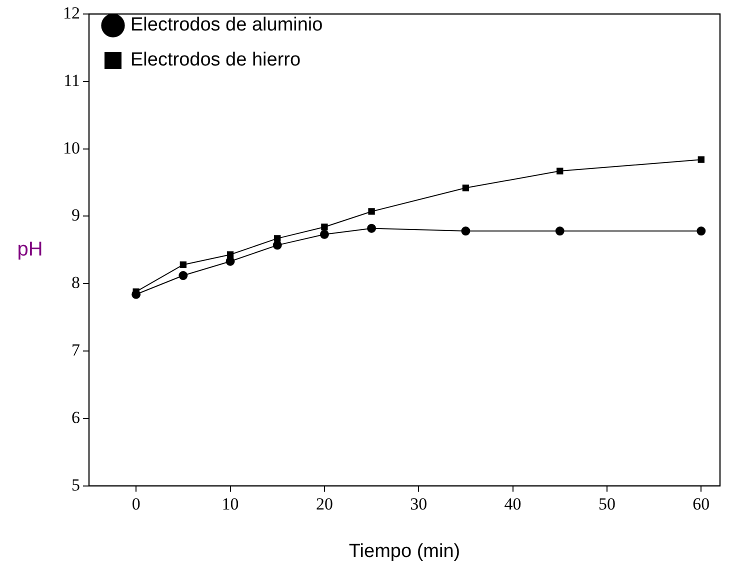 Image resolution: width=734 pixels, height=577 pixels. Describe the element at coordinates (76, 350) in the screenshot. I see `y-tick-label: 7` at that location.